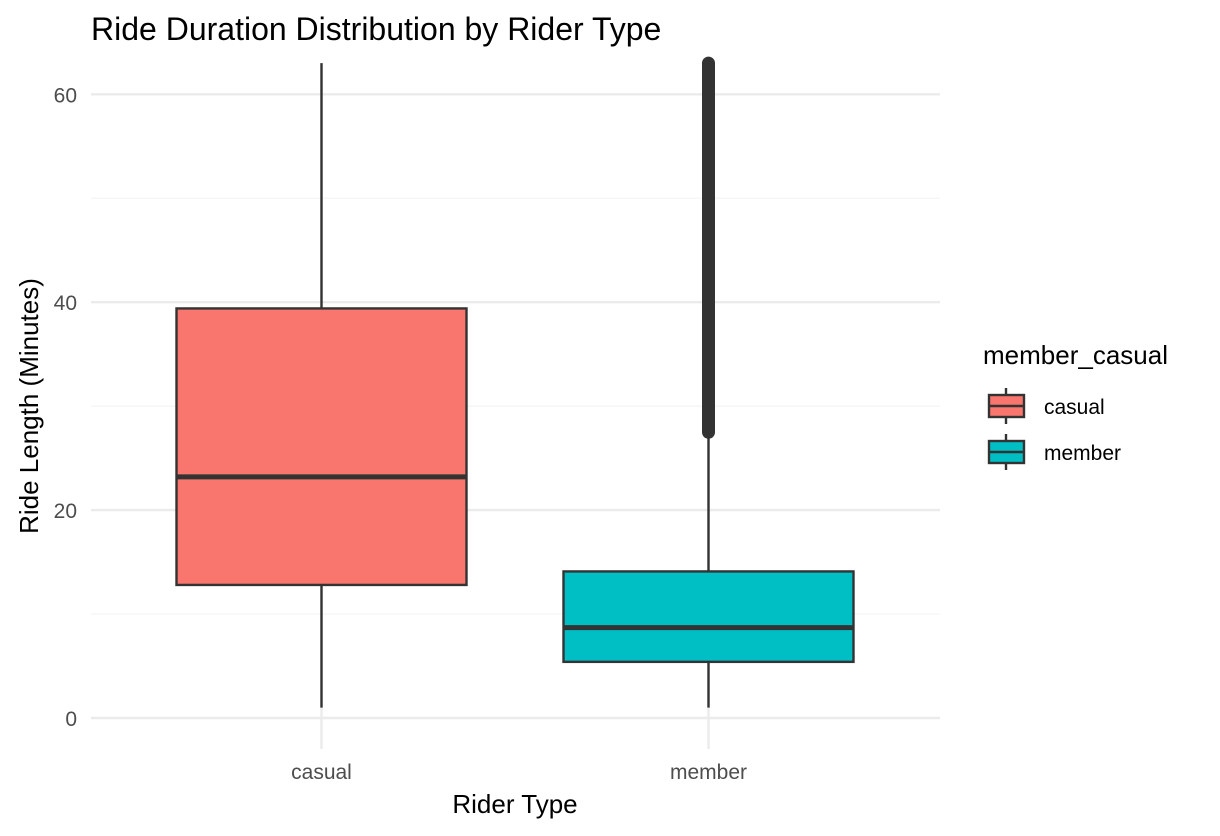 Image resolution: width=1220 pixels, height=836 pixels. I want to click on legend-label: member, so click(1082, 453).